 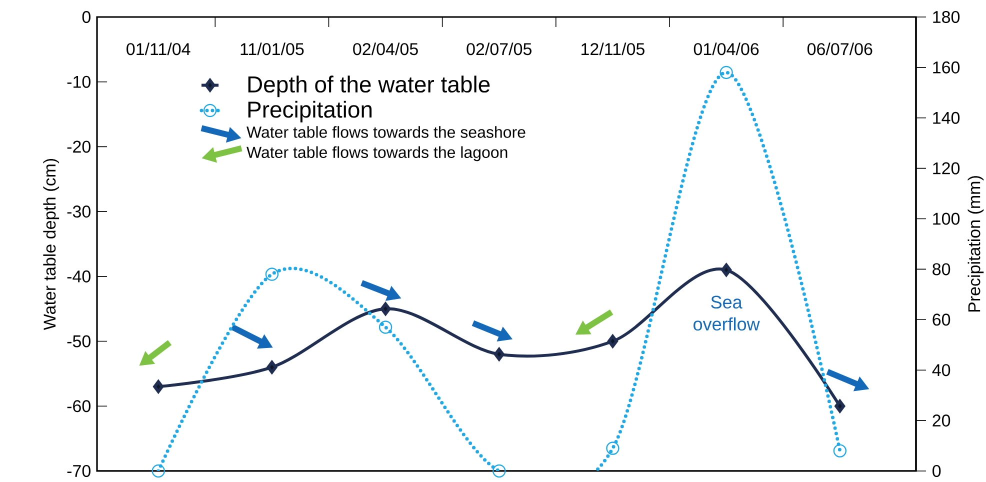 What do you see at coordinates (946, 218) in the screenshot?
I see `y2-tick-label: 100` at bounding box center [946, 218].